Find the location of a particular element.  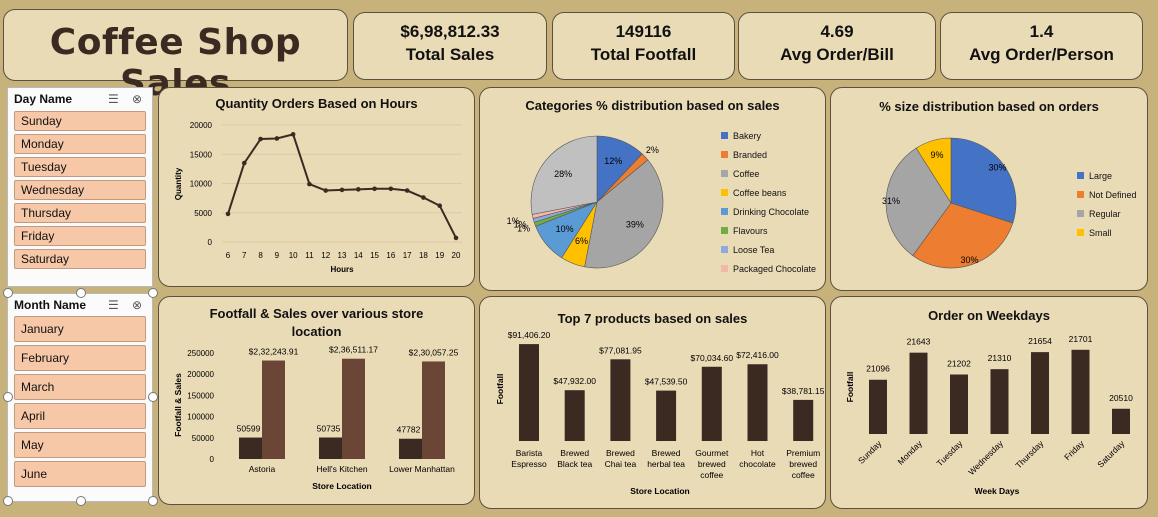

x-tick-label: herbal tea is located at coordinates (666, 464).